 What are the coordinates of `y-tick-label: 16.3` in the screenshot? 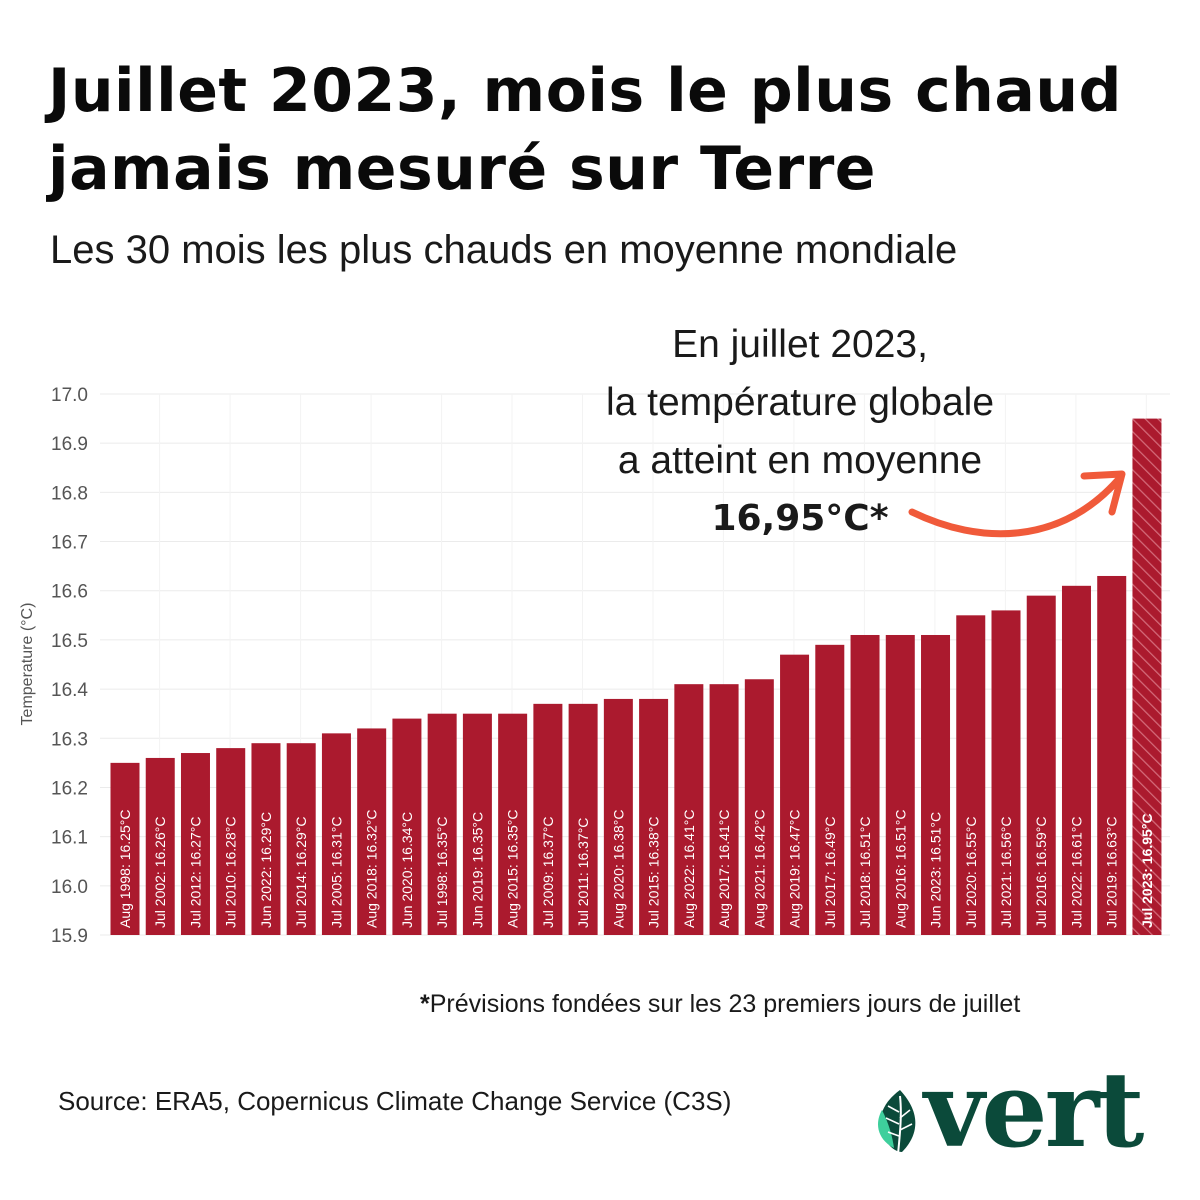 It's located at (69, 739).